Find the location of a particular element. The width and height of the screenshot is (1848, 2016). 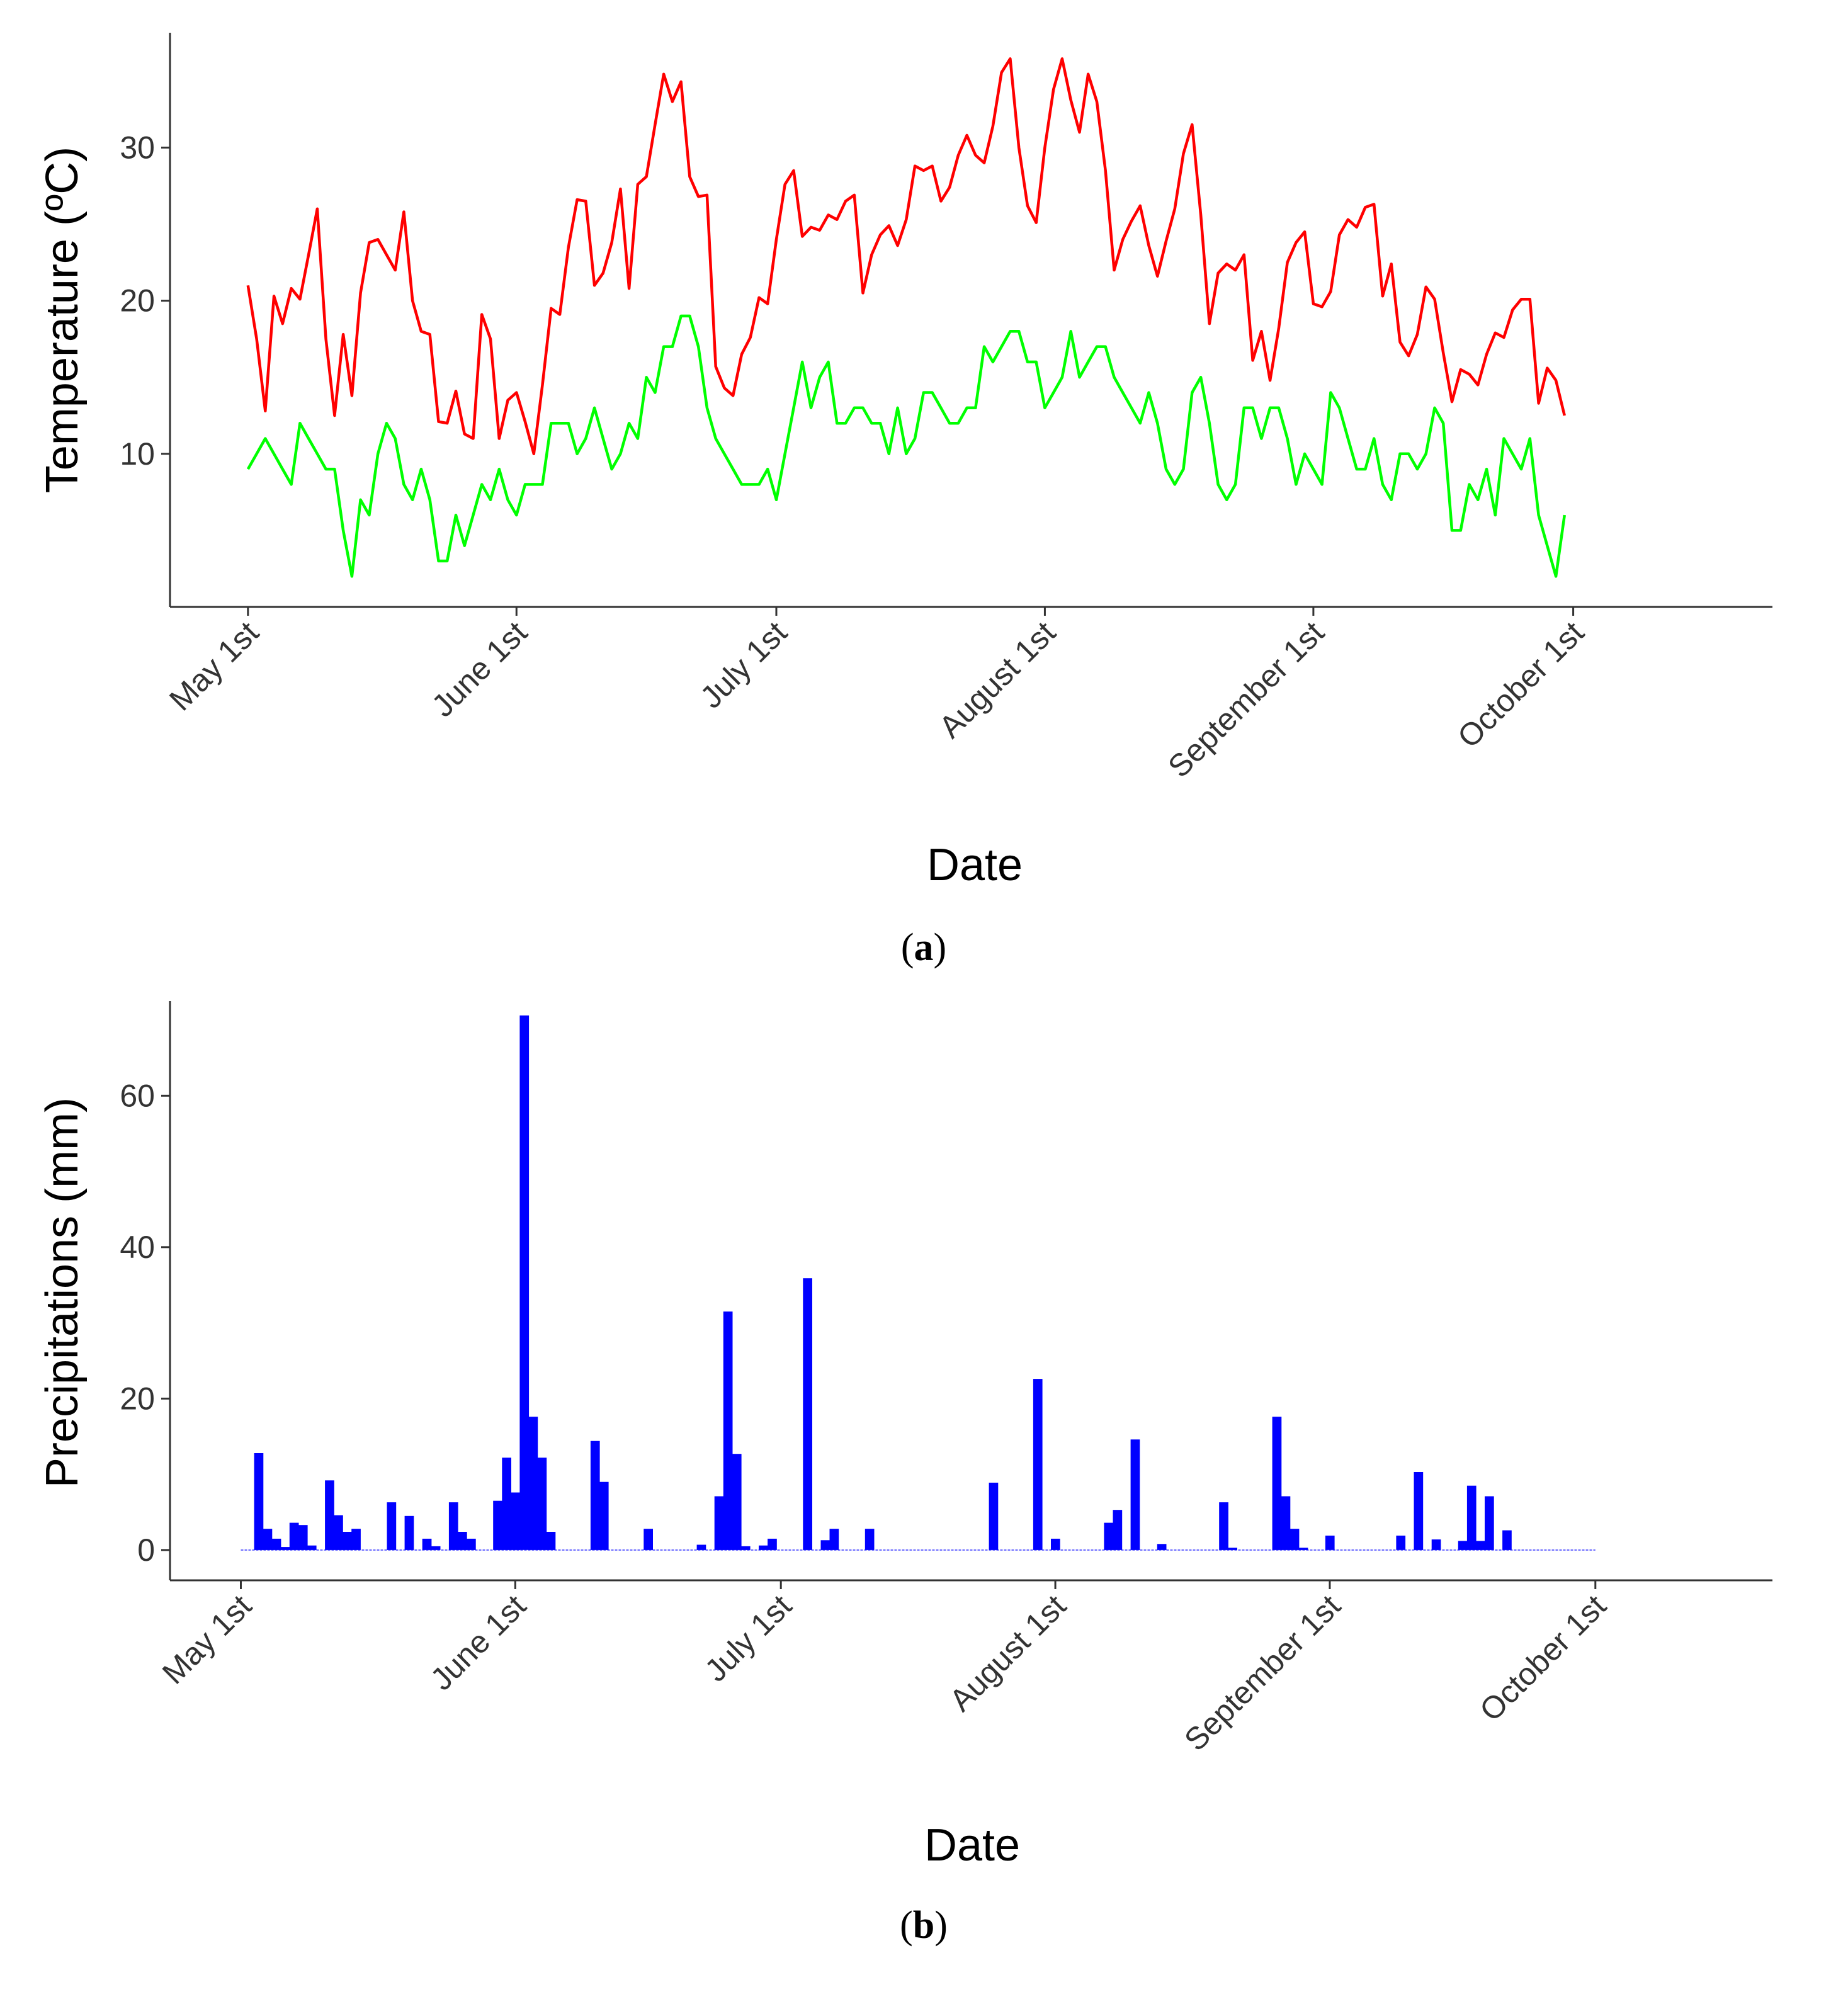

y-tick-label: 60 is located at coordinates (137, 1095).